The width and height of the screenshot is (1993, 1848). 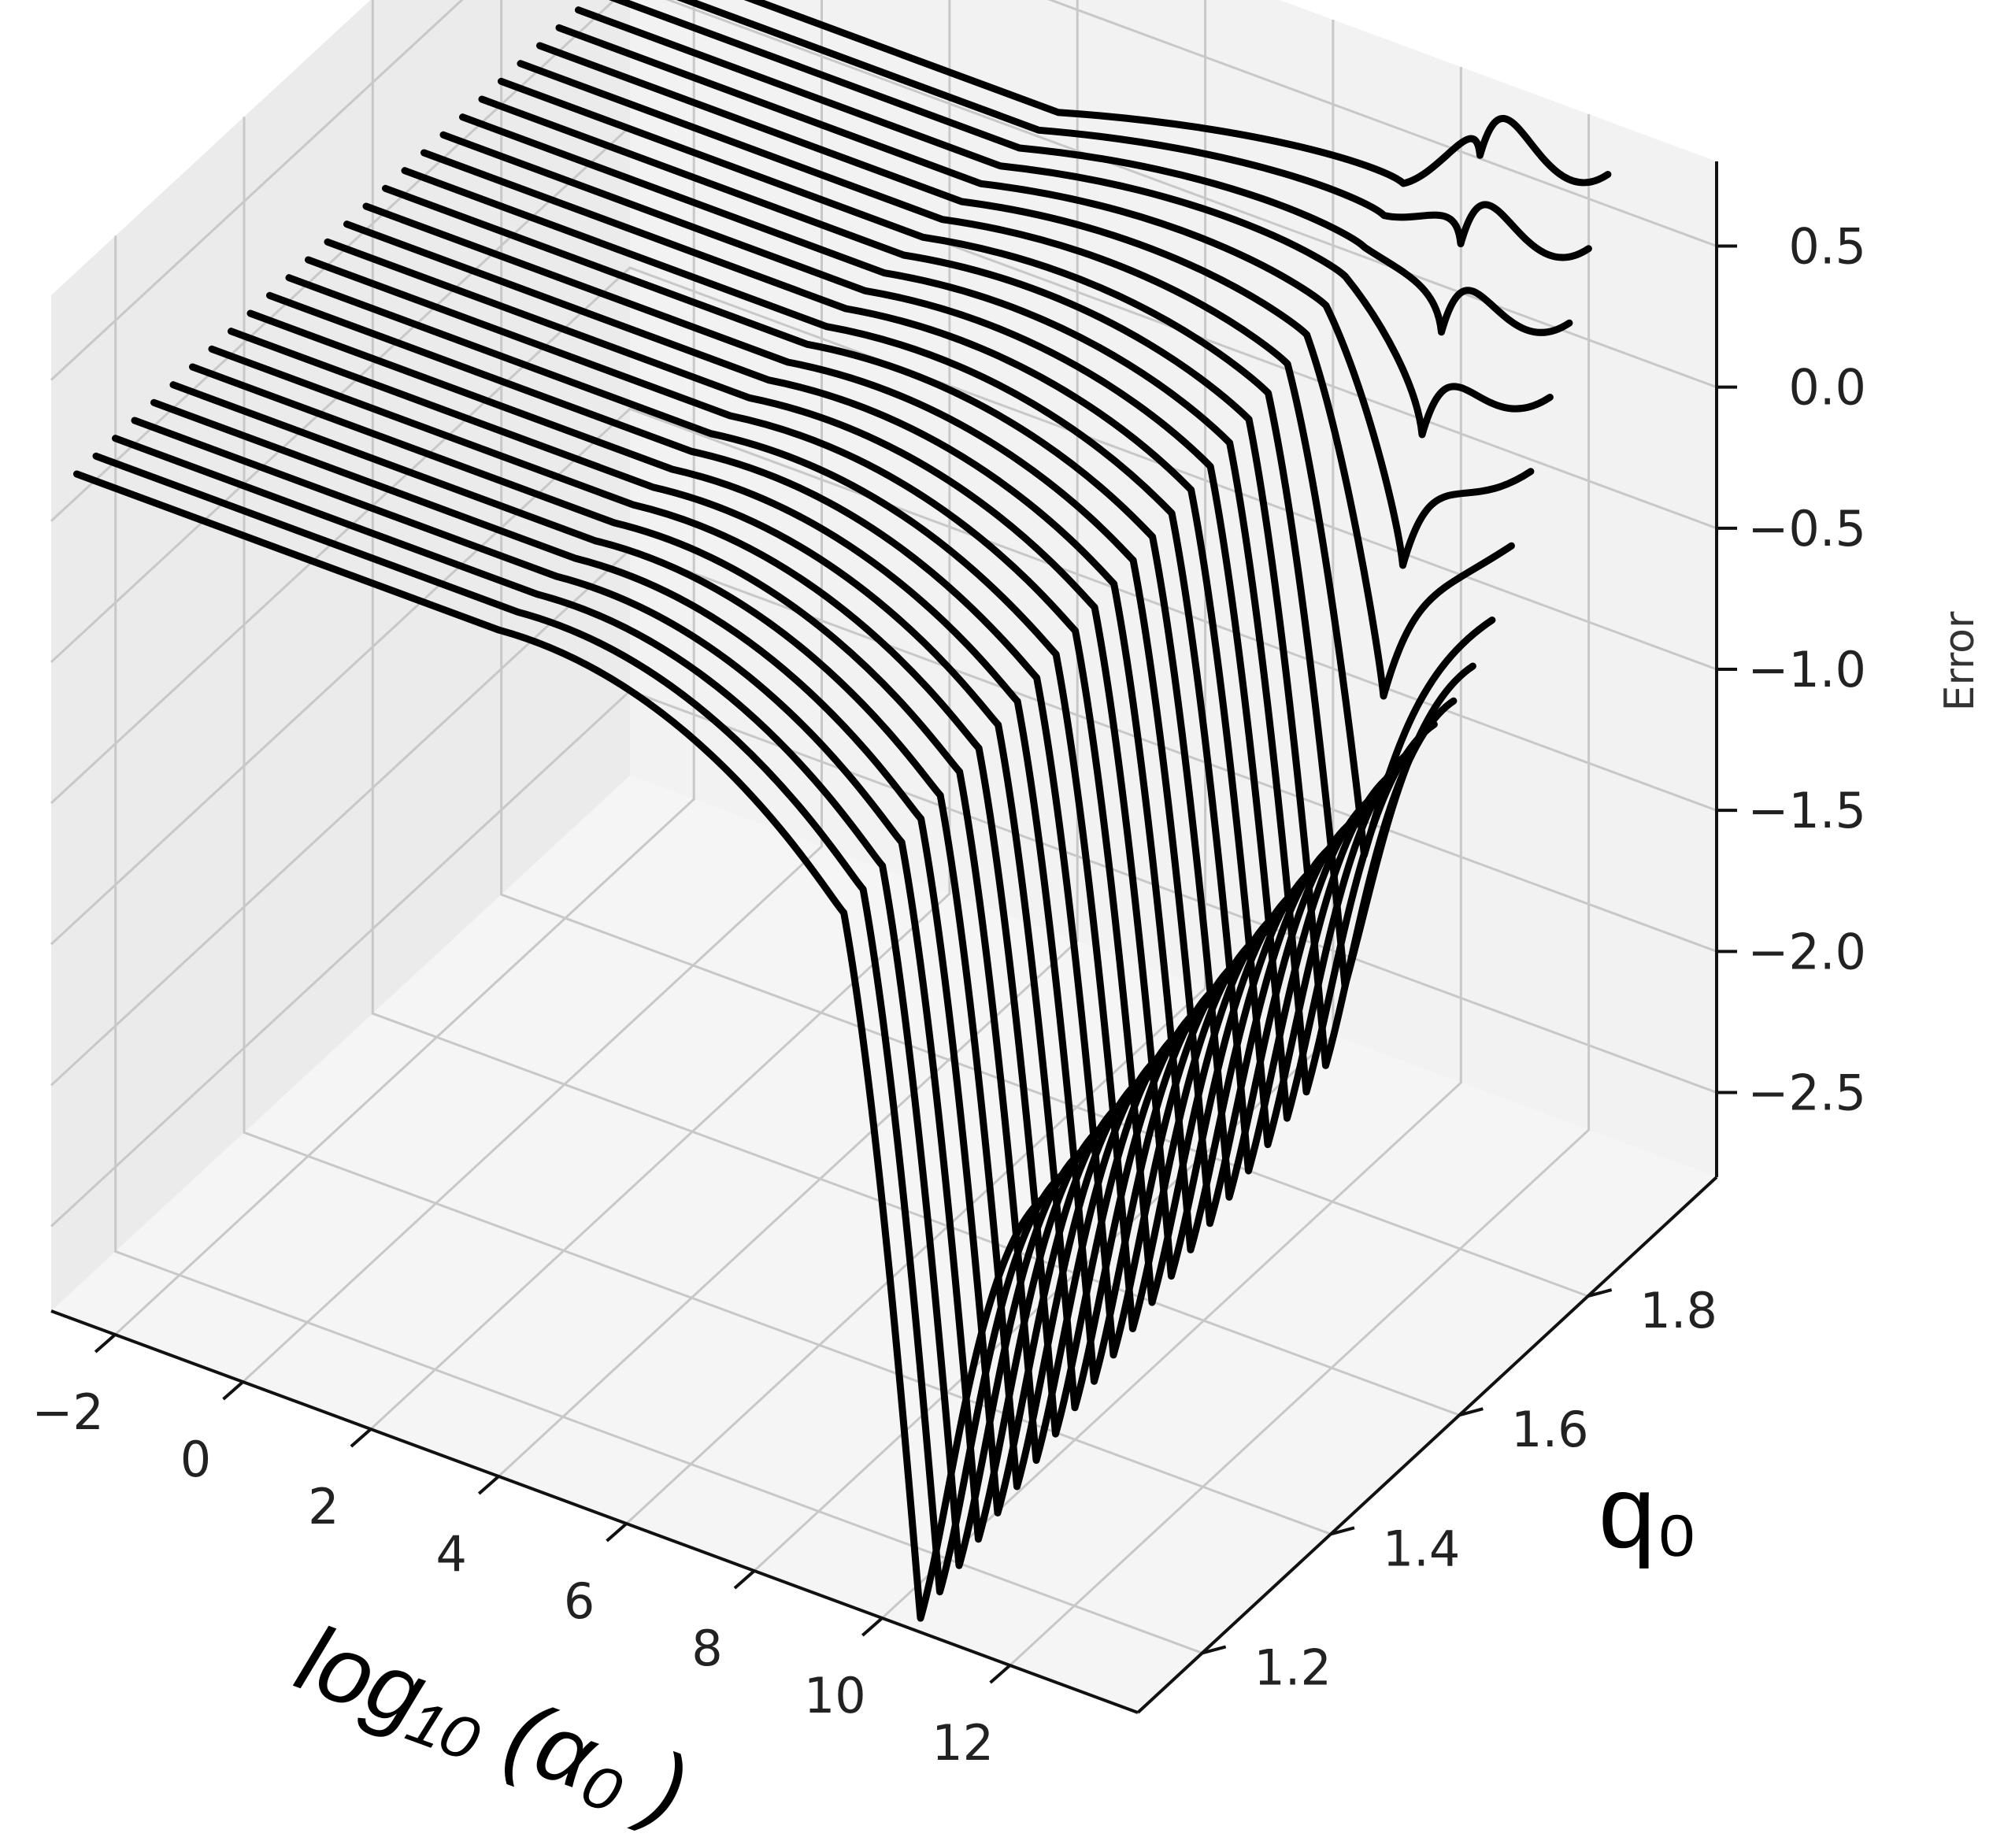 What do you see at coordinates (195, 1459) in the screenshot?
I see `x-tick-label: 0` at bounding box center [195, 1459].